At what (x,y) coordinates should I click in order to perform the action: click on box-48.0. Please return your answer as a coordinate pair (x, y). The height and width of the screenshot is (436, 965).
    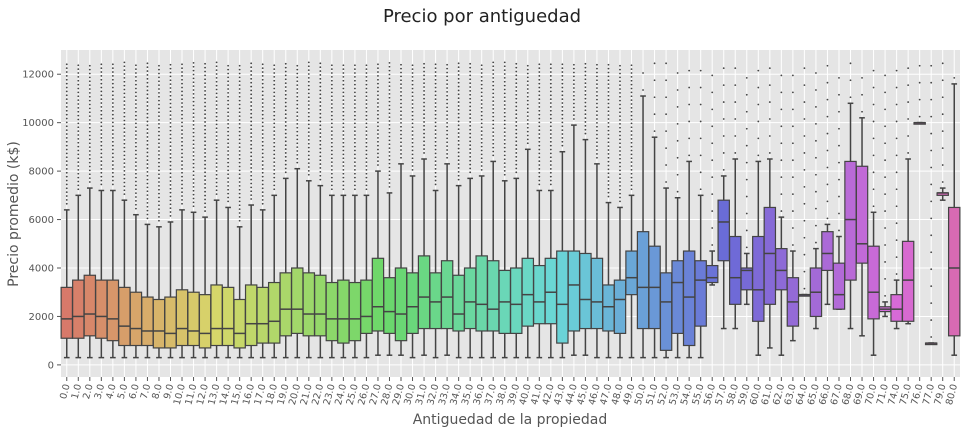
    Looking at the image, I should click on (620, 211).